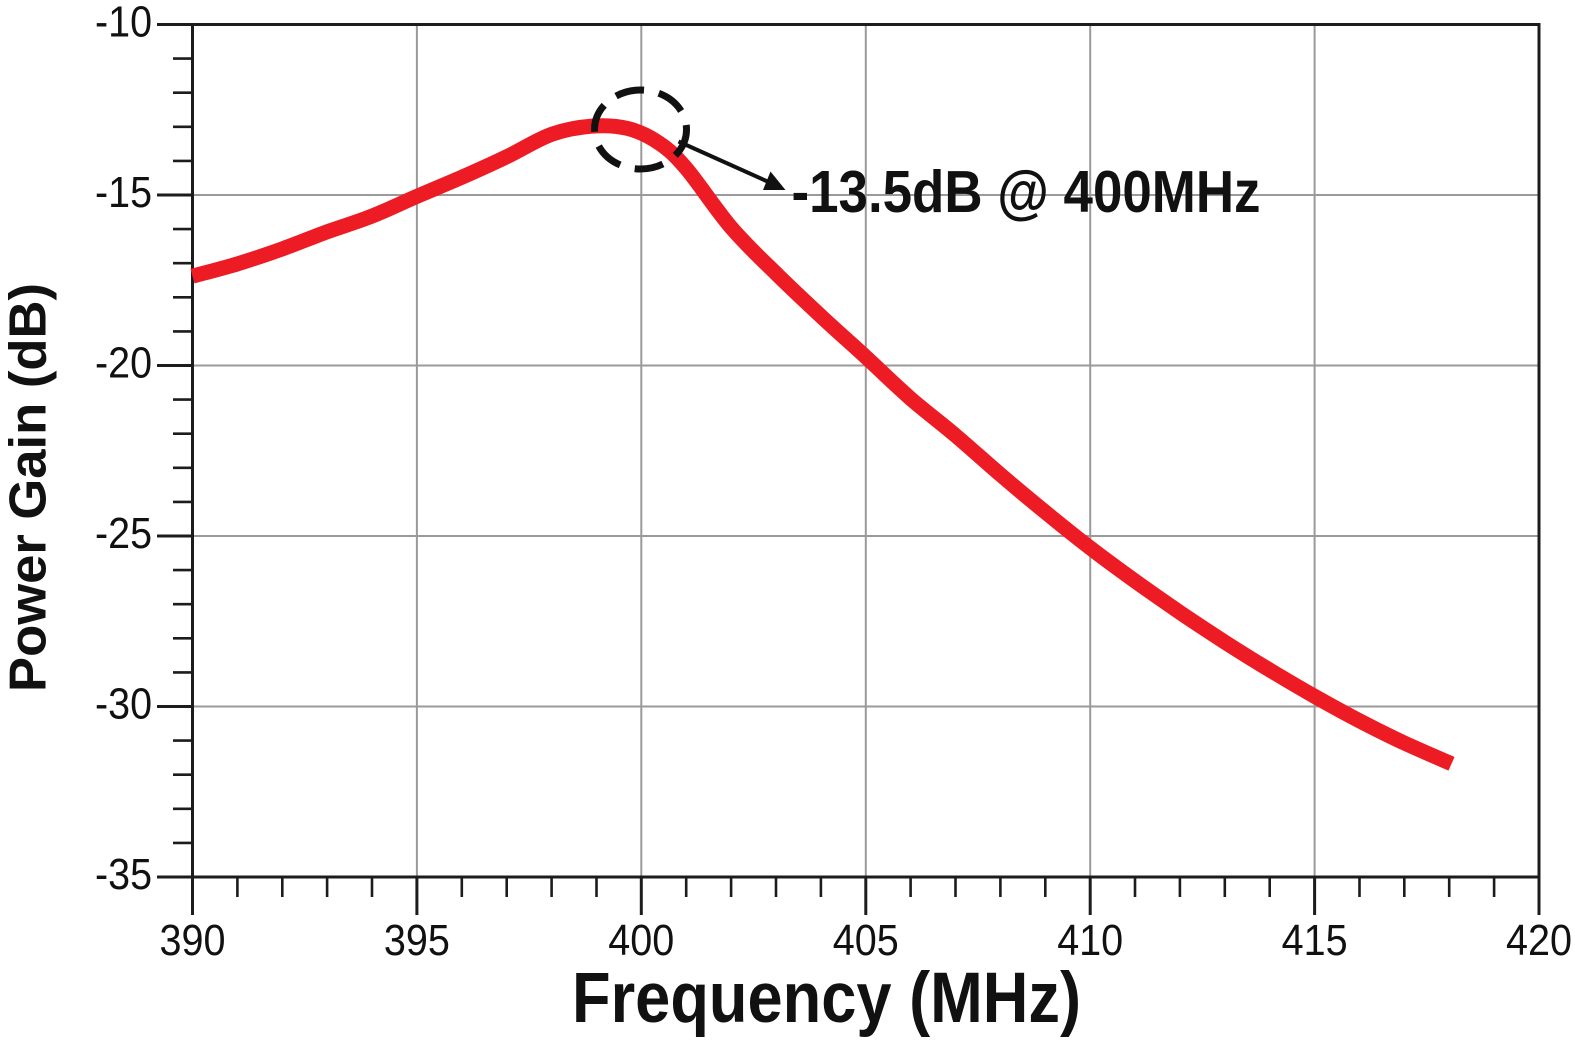 The image size is (1575, 1046). I want to click on svg-text: 420, so click(1539, 940).